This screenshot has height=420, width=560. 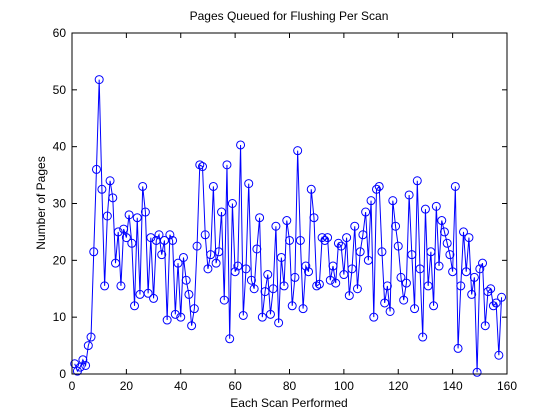 I want to click on y-tick-label: 0, so click(x=62, y=374).